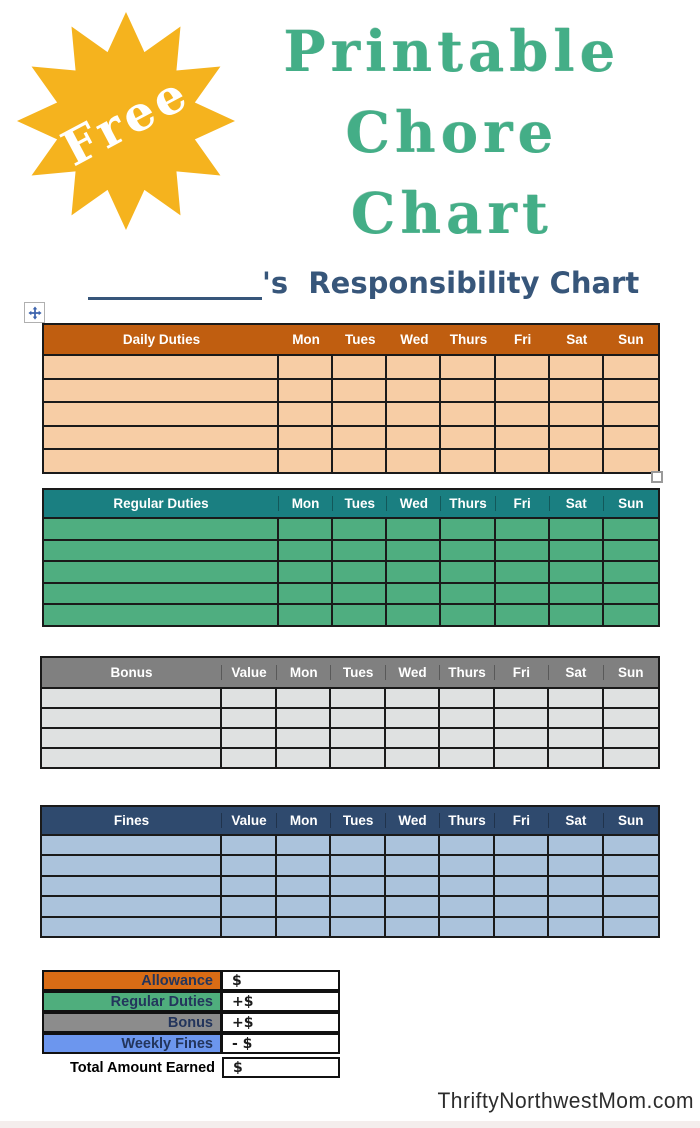 This screenshot has width=700, height=1128. I want to click on name-blank-line, so click(175, 283).